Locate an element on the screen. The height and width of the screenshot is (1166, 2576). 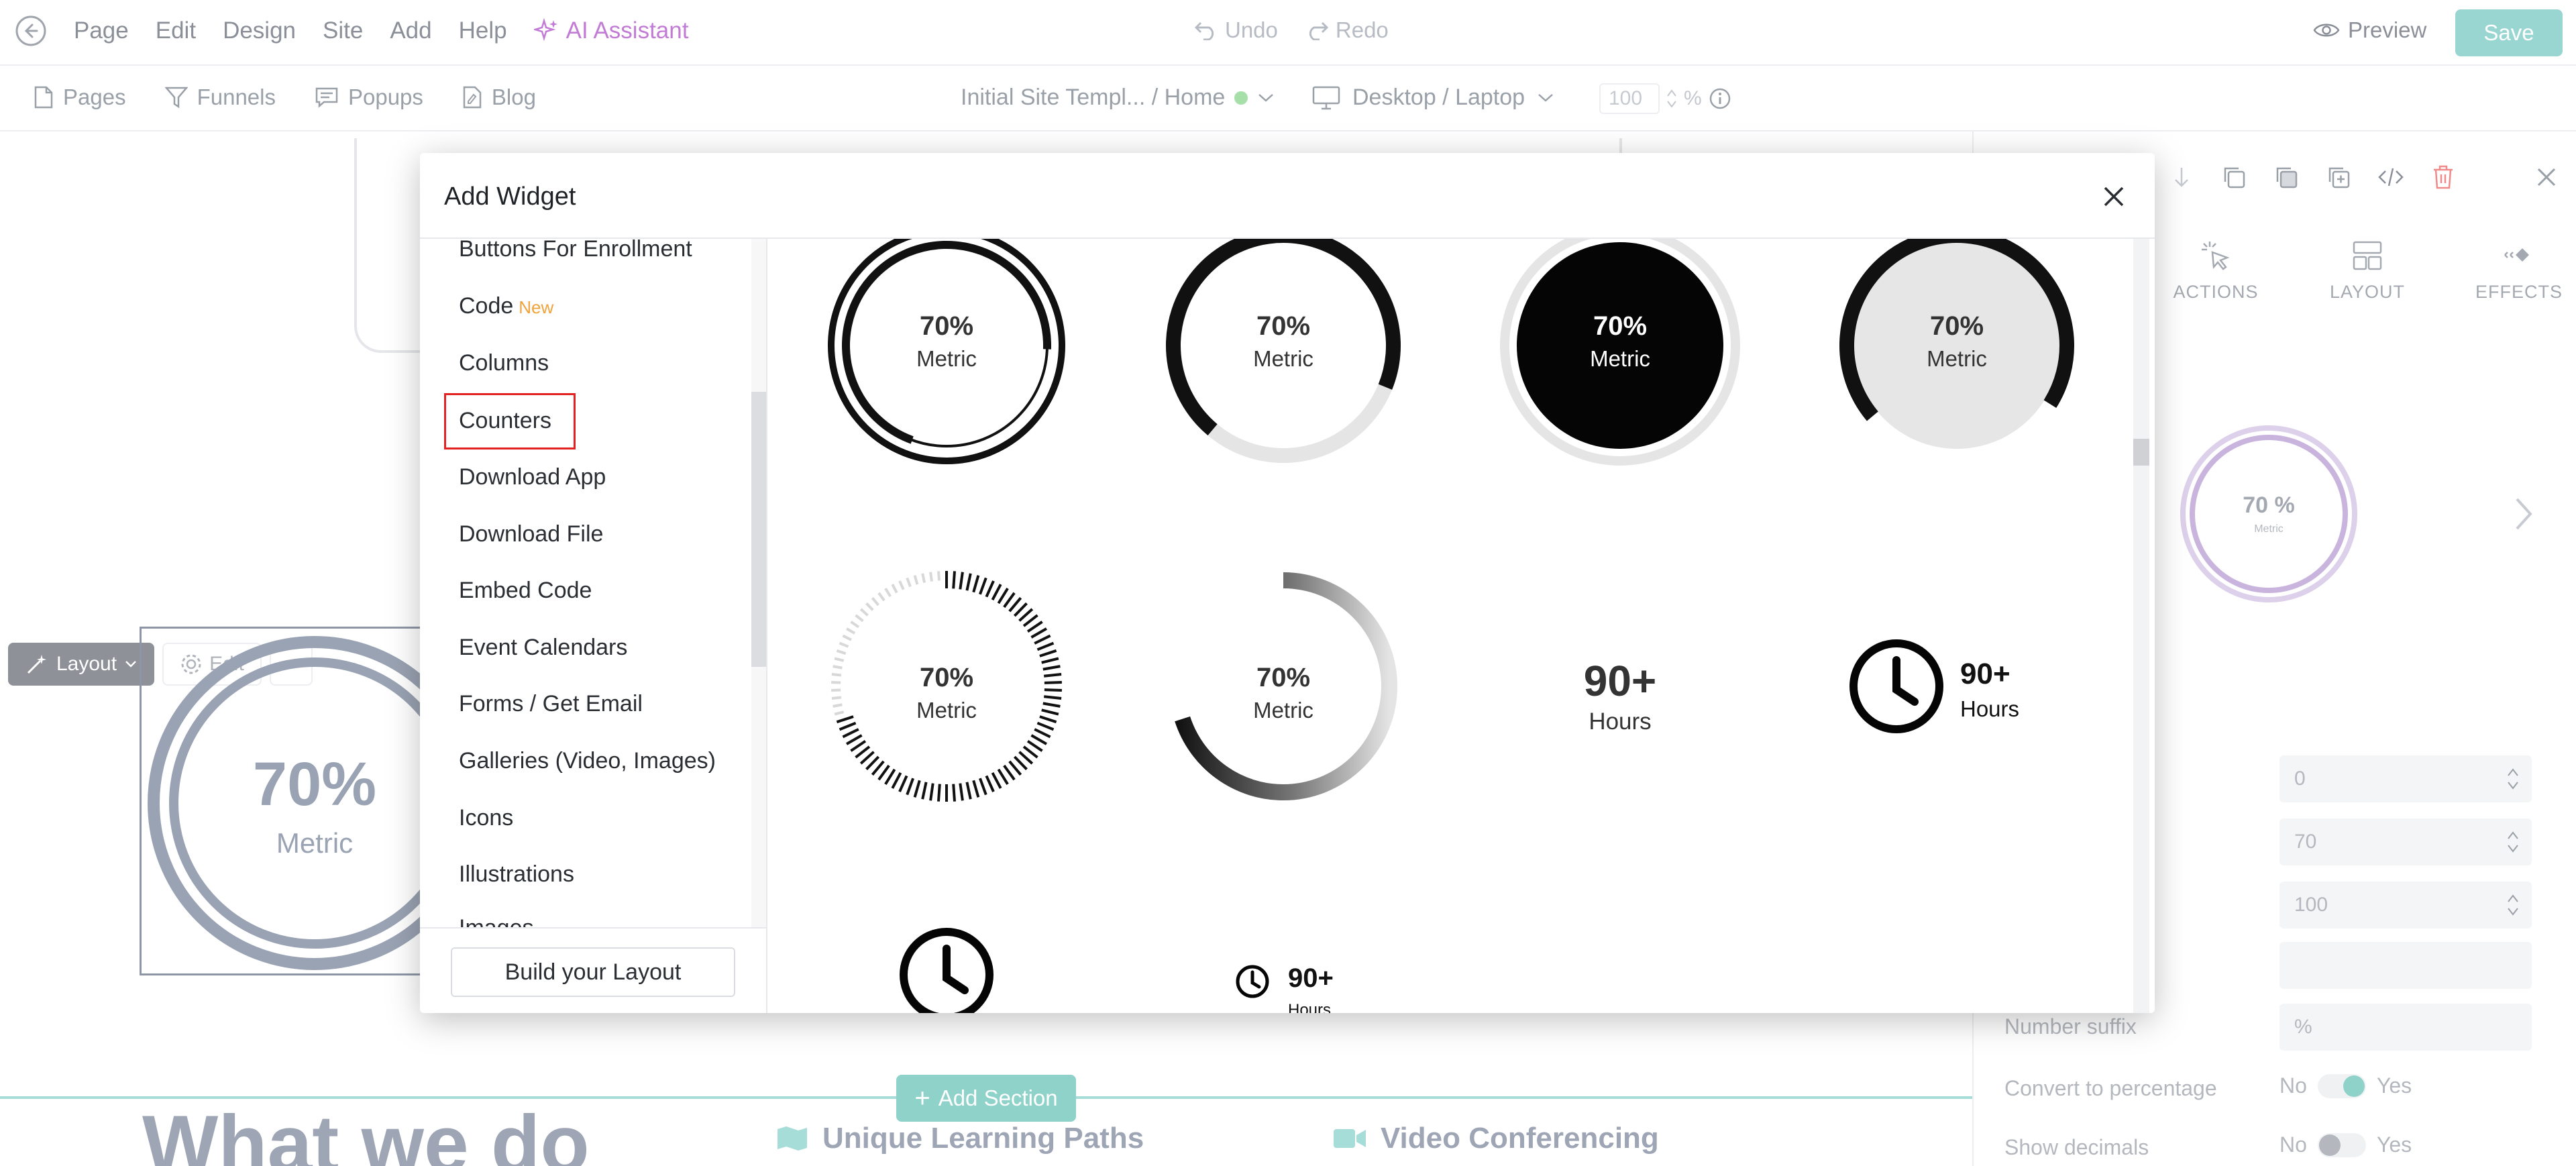
counter-widget-thick-arc: 70% Metric is located at coordinates (1283, 354).